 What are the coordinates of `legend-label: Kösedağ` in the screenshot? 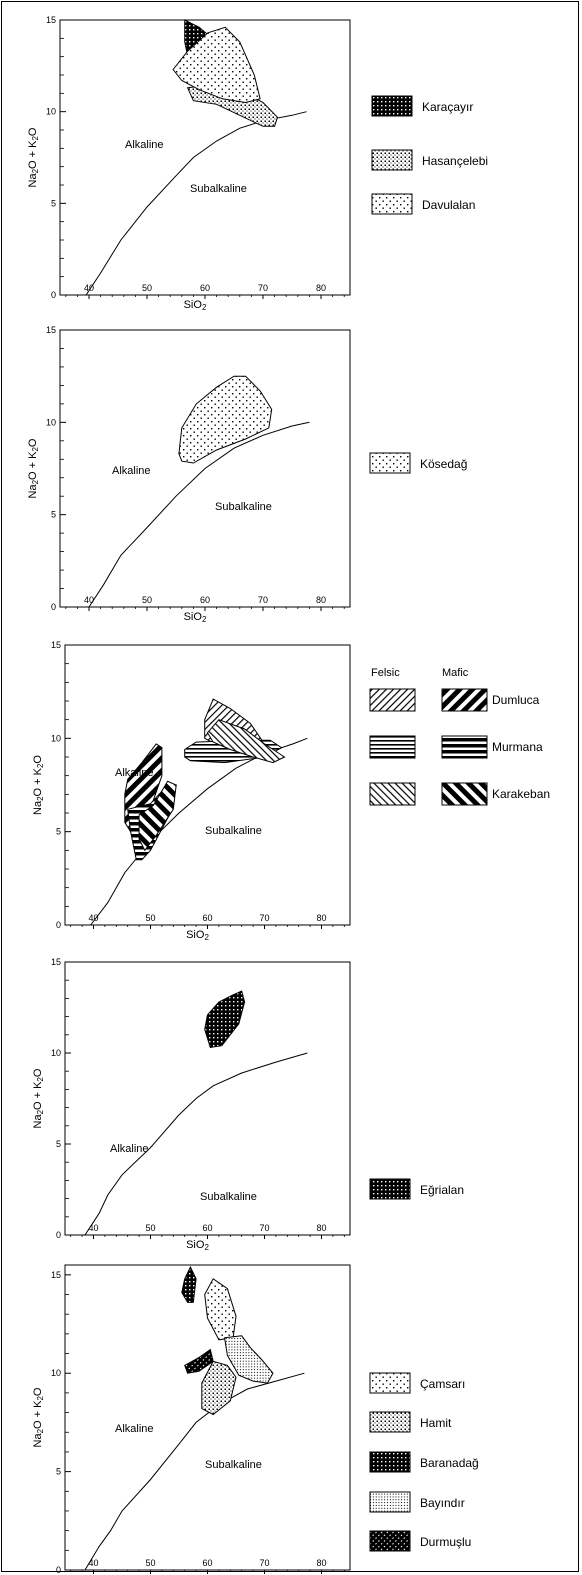 It's located at (443, 464).